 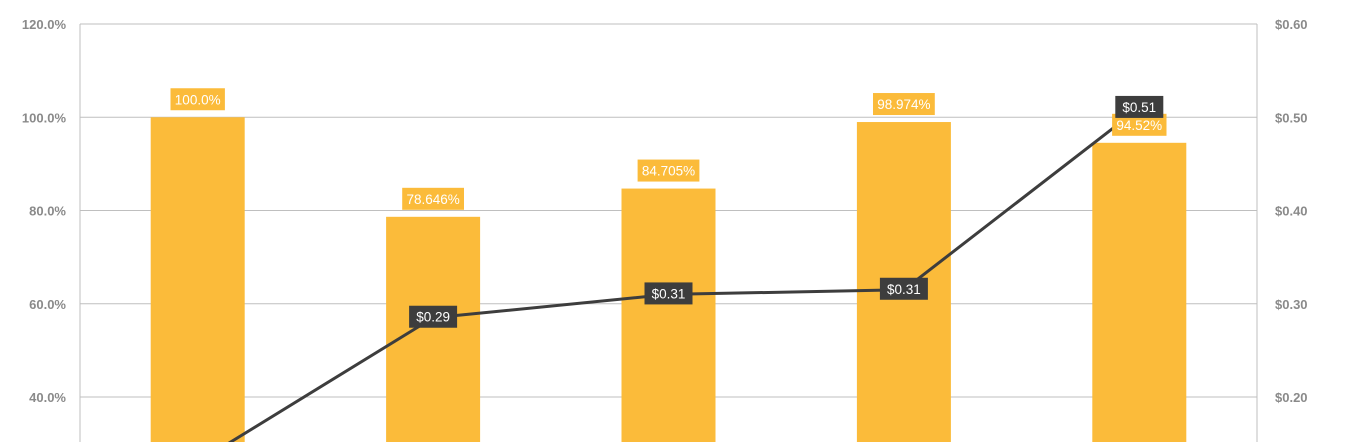 I want to click on bar-data-label: 100.0%, so click(x=198, y=99).